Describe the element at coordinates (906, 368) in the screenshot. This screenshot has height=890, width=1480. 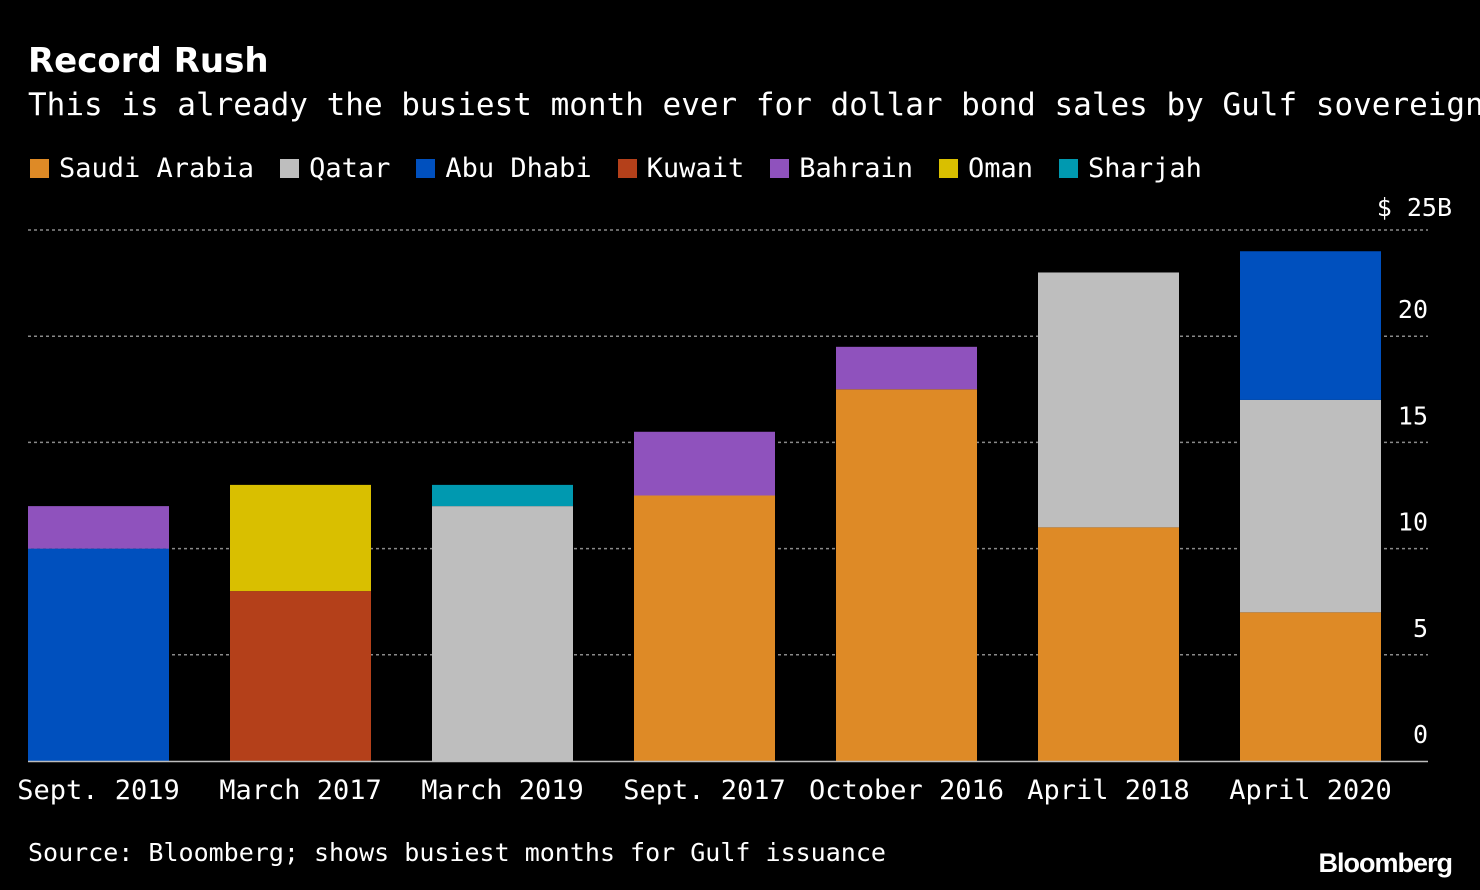
I see `bar-october-2016-bahrain` at that location.